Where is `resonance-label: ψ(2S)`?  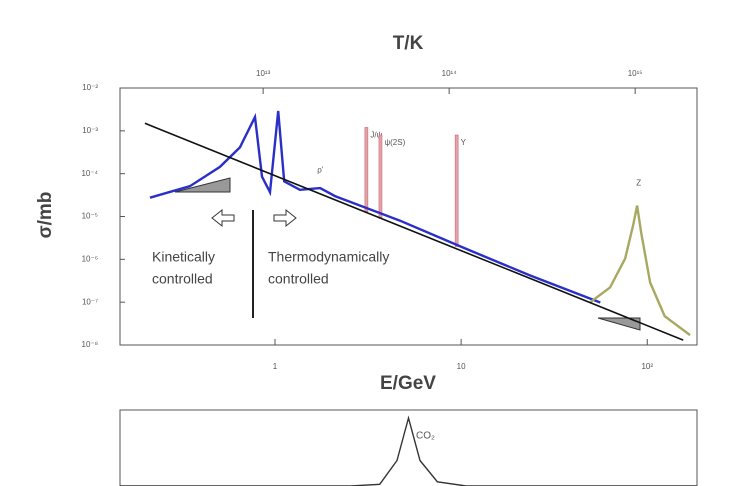 resonance-label: ψ(2S) is located at coordinates (394, 142).